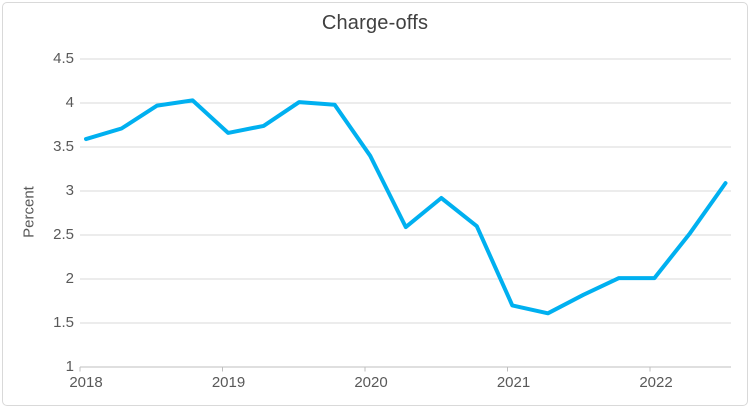 The image size is (750, 408). Describe the element at coordinates (371, 382) in the screenshot. I see `x-tick-label: 2020` at that location.